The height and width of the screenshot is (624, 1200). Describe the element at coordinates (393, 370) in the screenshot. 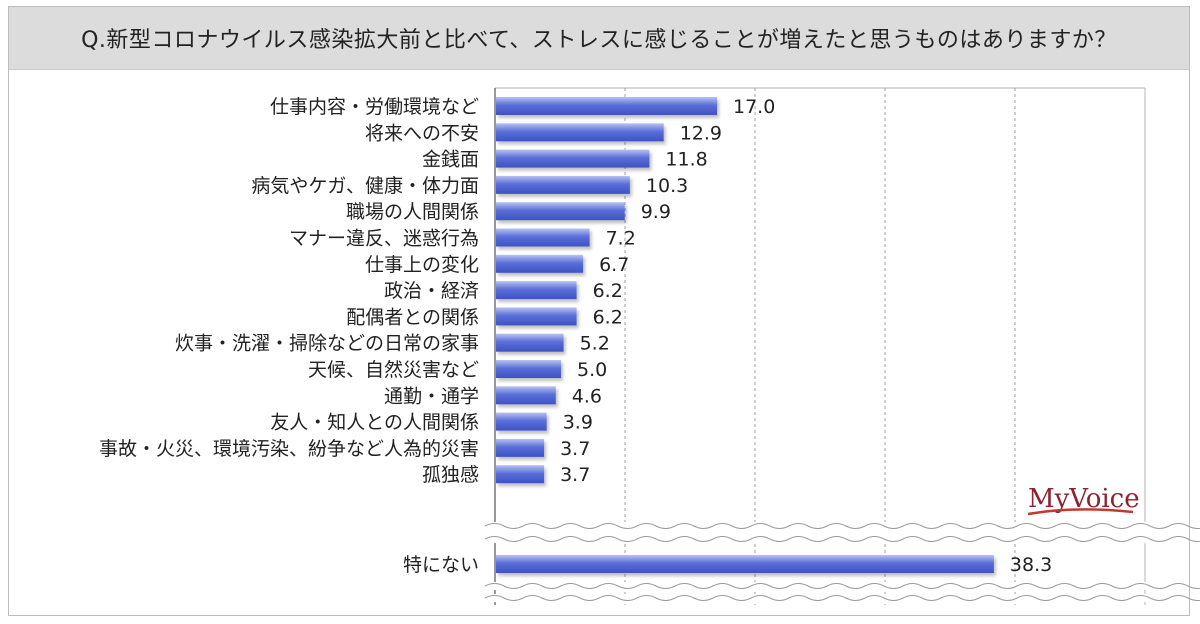

I see `category-label: 天候、自然災害など` at that location.